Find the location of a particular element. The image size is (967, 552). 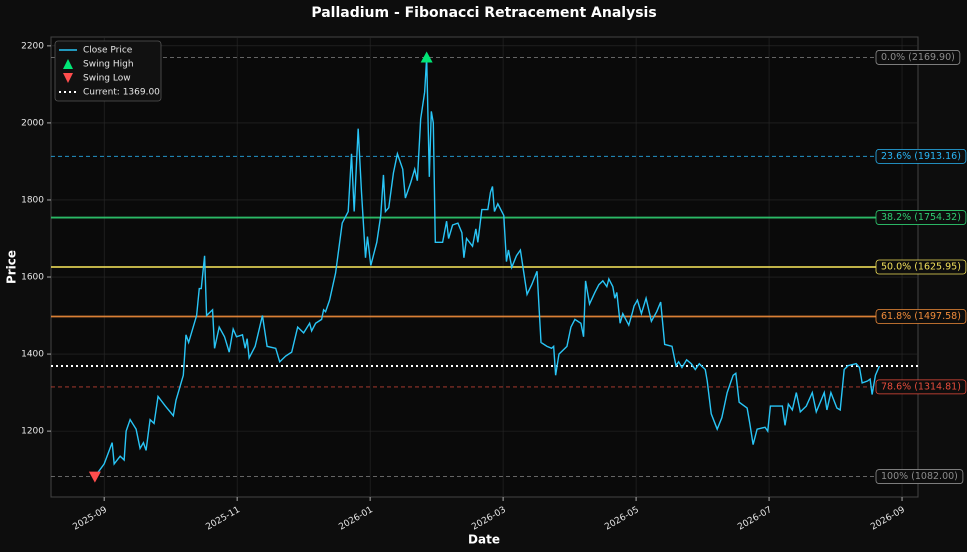

legend-box is located at coordinates (108, 71).